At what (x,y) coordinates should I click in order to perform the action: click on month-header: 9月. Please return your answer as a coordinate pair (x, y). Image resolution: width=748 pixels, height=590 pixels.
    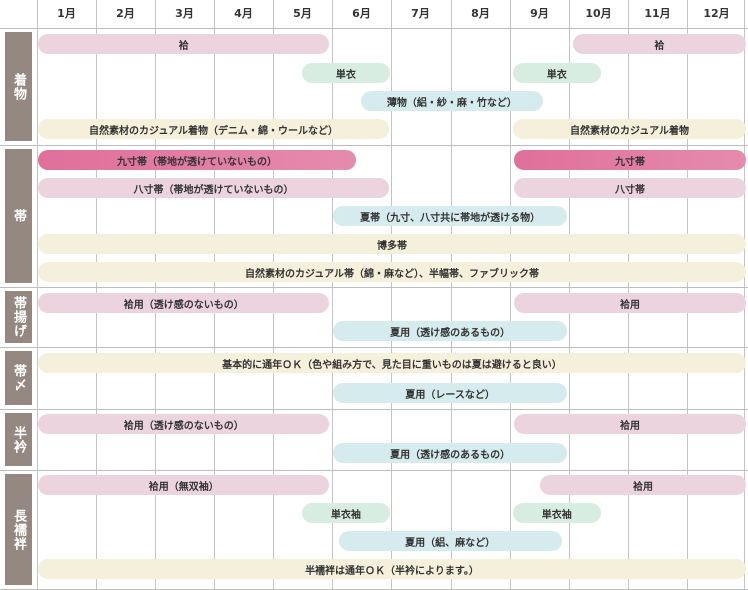
    Looking at the image, I should click on (539, 13).